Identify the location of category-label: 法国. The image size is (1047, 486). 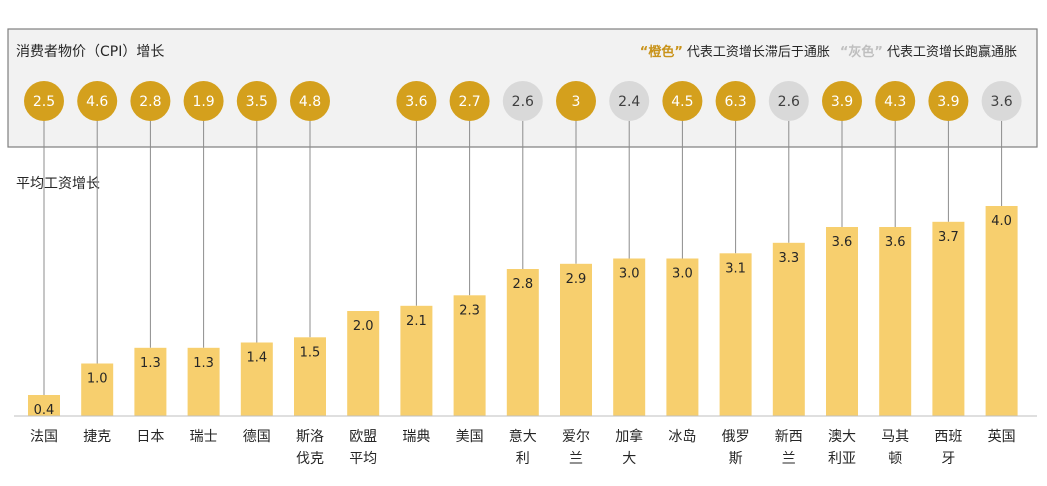
(44, 437).